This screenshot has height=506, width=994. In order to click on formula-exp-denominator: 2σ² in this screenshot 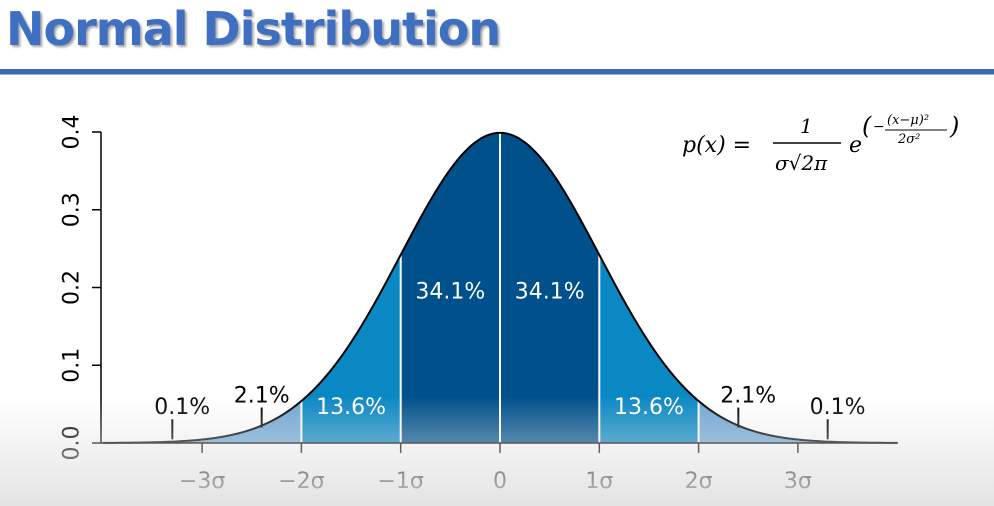, I will do `click(908, 139)`.